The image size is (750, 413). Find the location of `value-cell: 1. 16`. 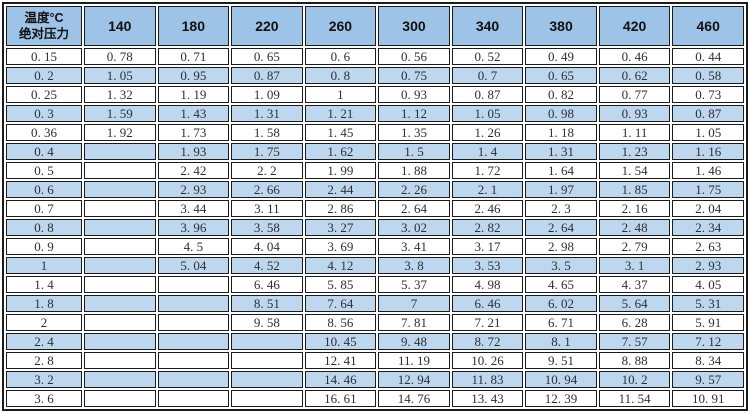

value-cell: 1. 16 is located at coordinates (708, 151).